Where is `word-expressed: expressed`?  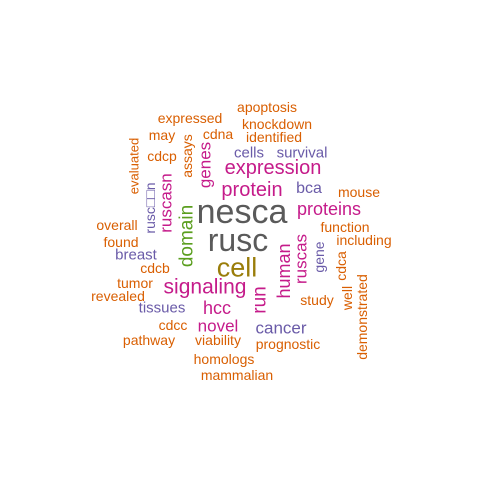 word-expressed: expressed is located at coordinates (190, 118).